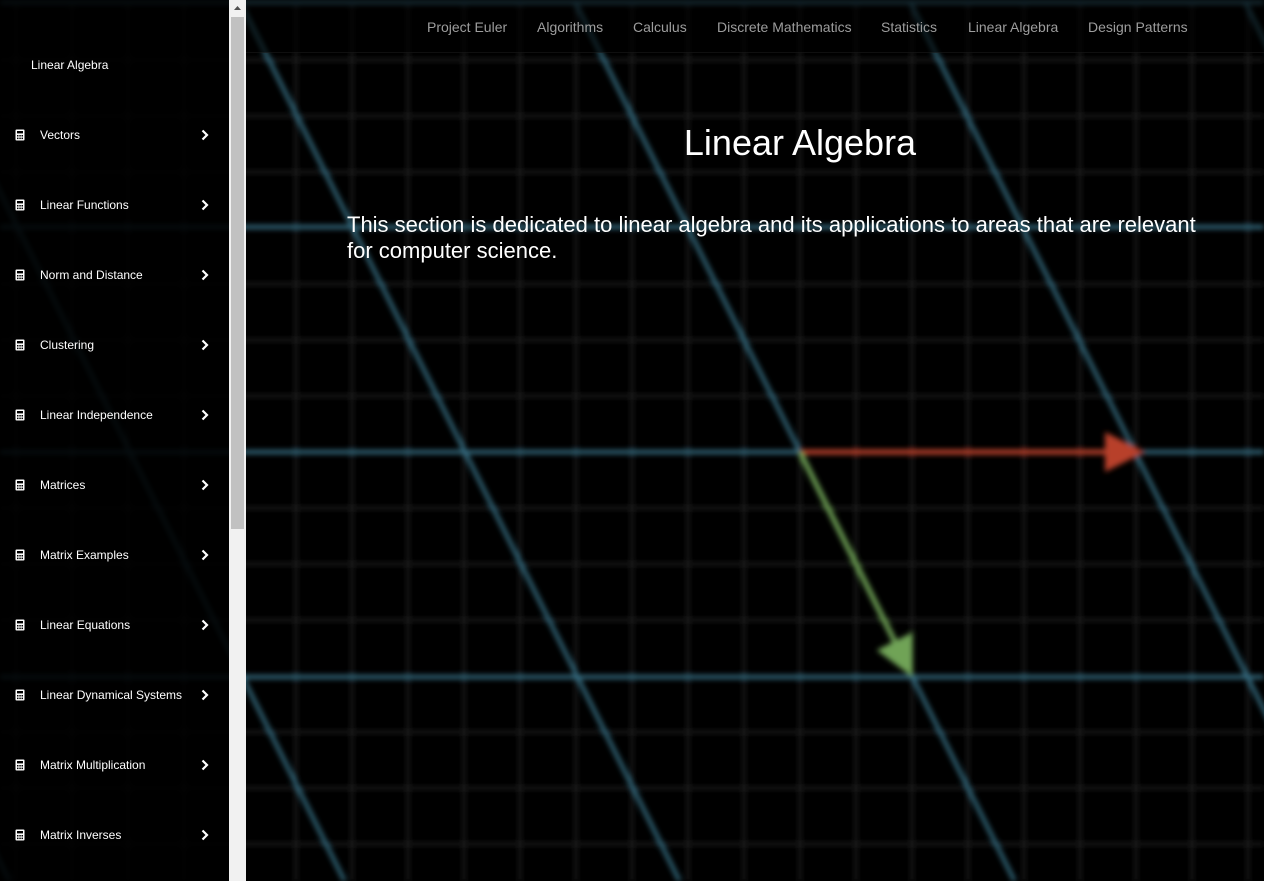 The width and height of the screenshot is (1264, 881). I want to click on sidebar-item-norm-and-distance: Norm and Distance, so click(114, 275).